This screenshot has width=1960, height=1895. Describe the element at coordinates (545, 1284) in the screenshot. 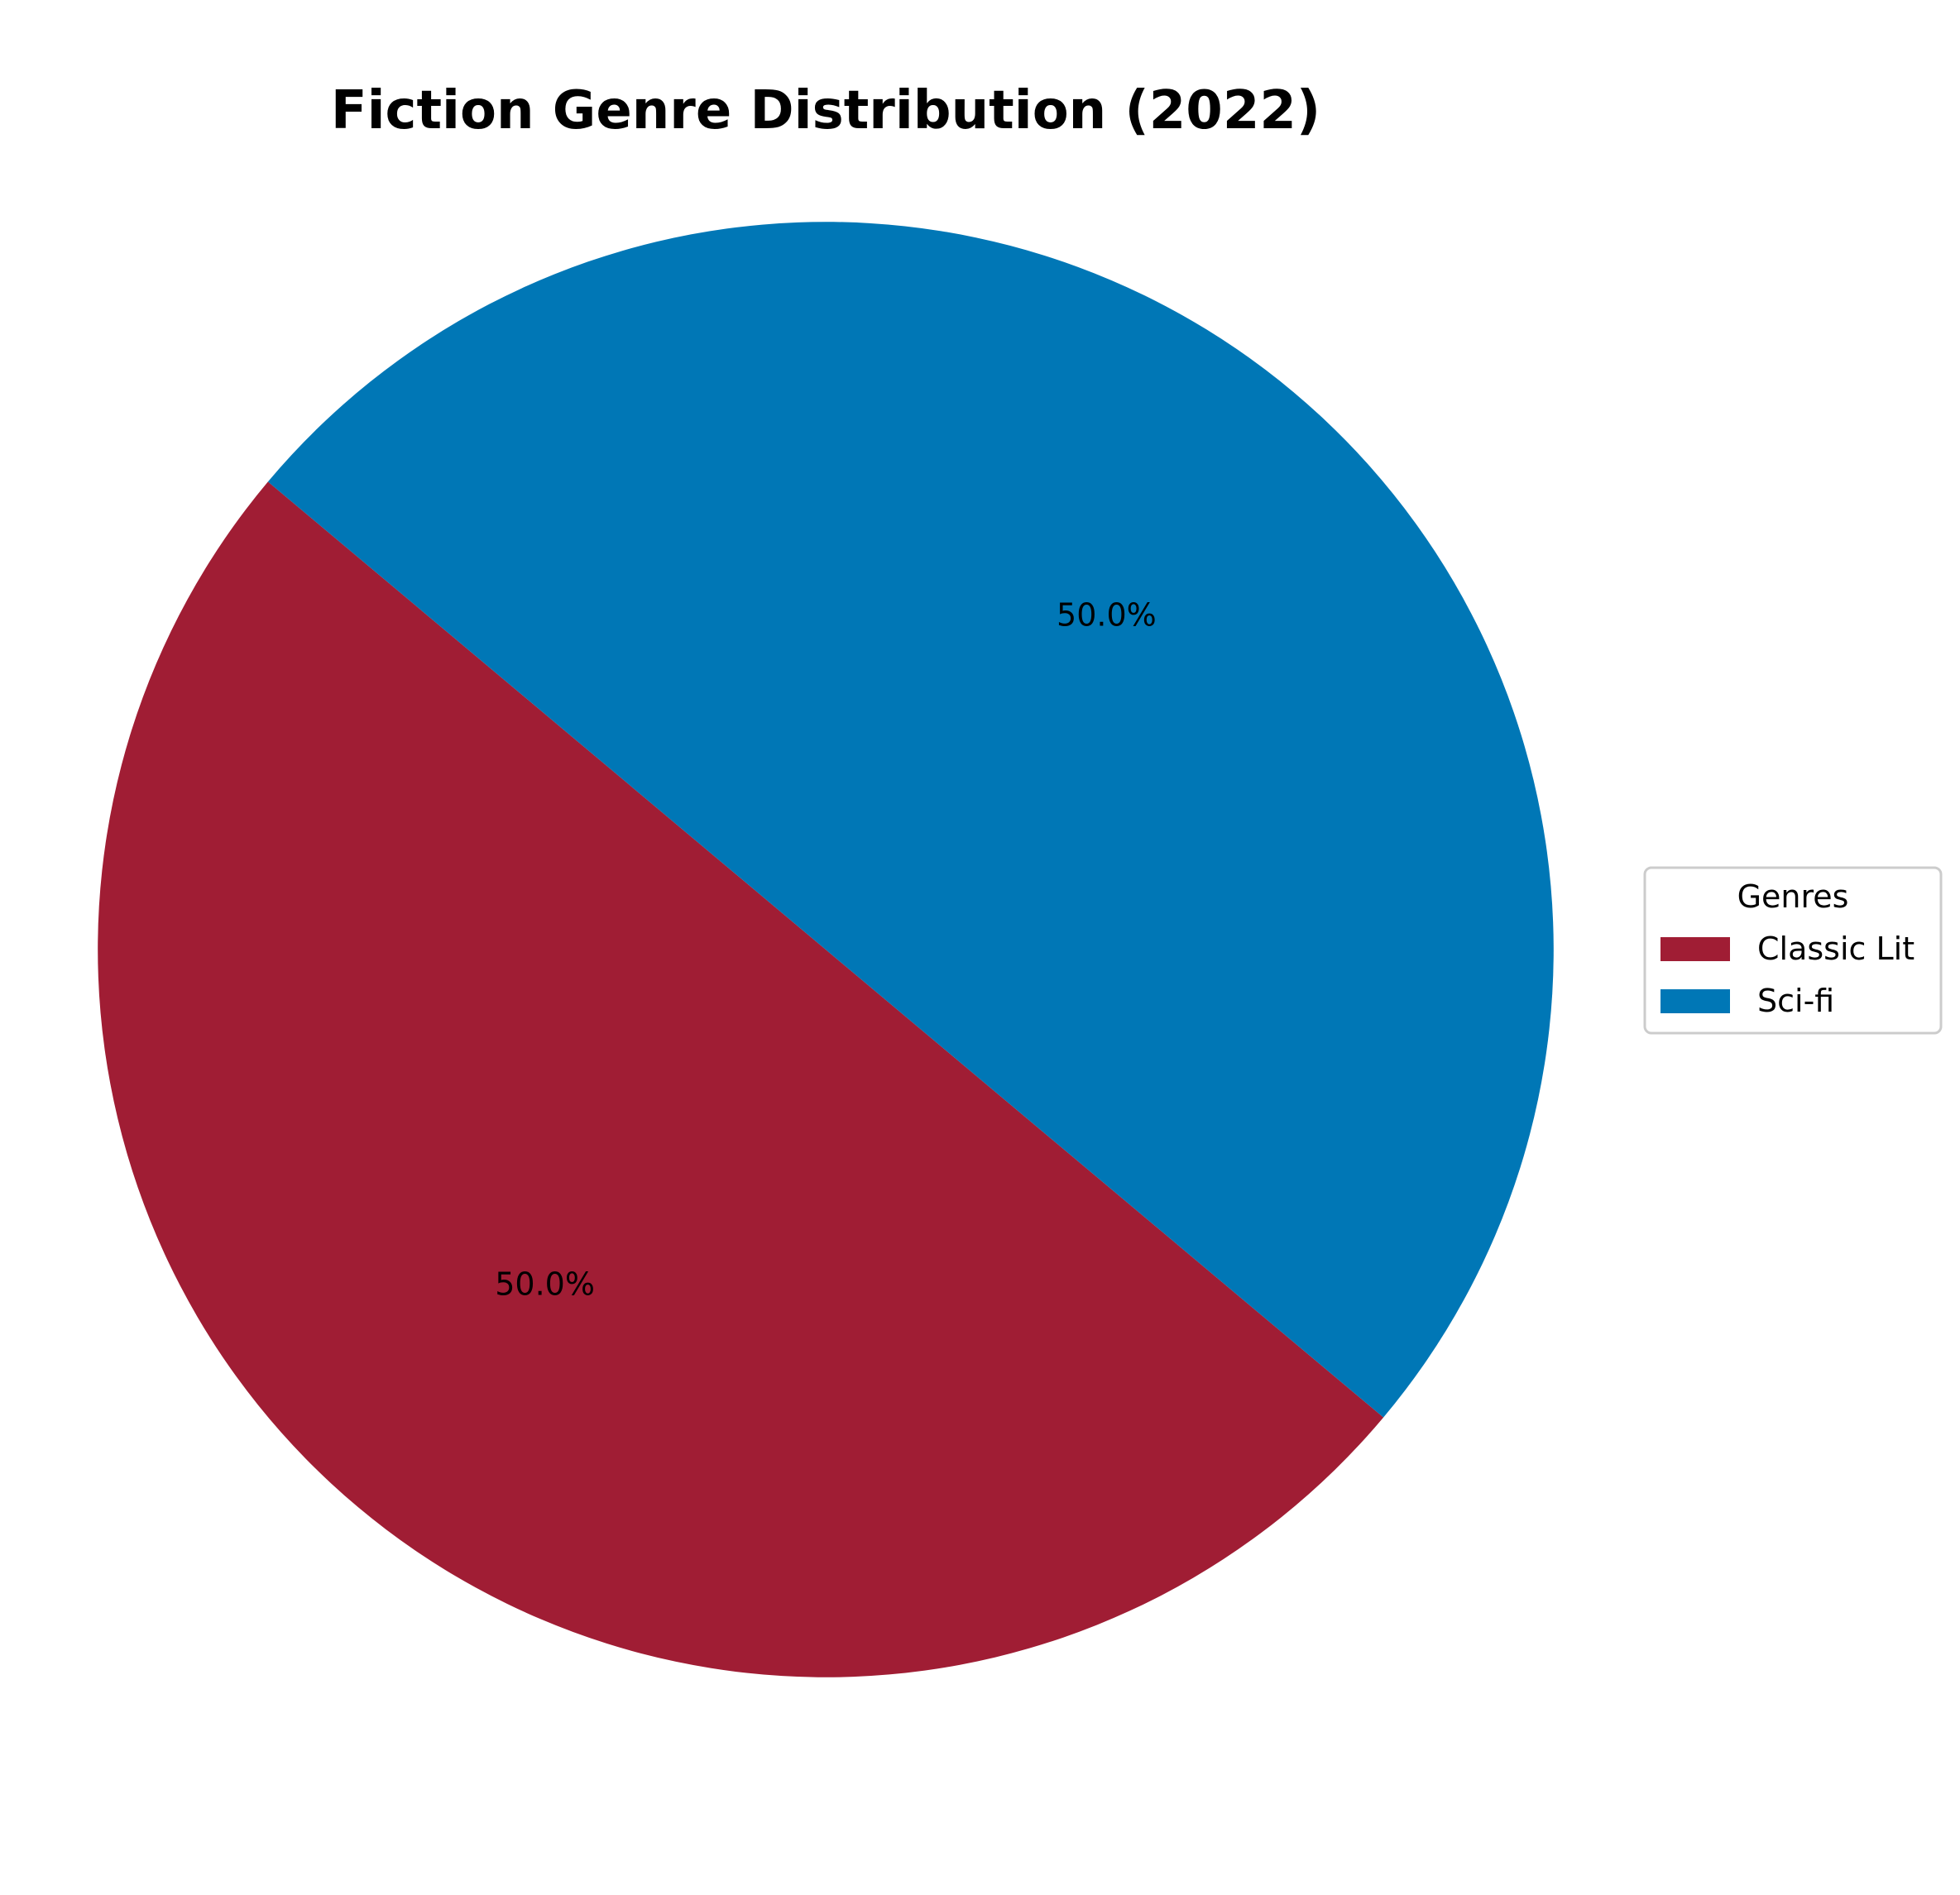

I see `pie-label-classic-lit: 50.0%` at that location.